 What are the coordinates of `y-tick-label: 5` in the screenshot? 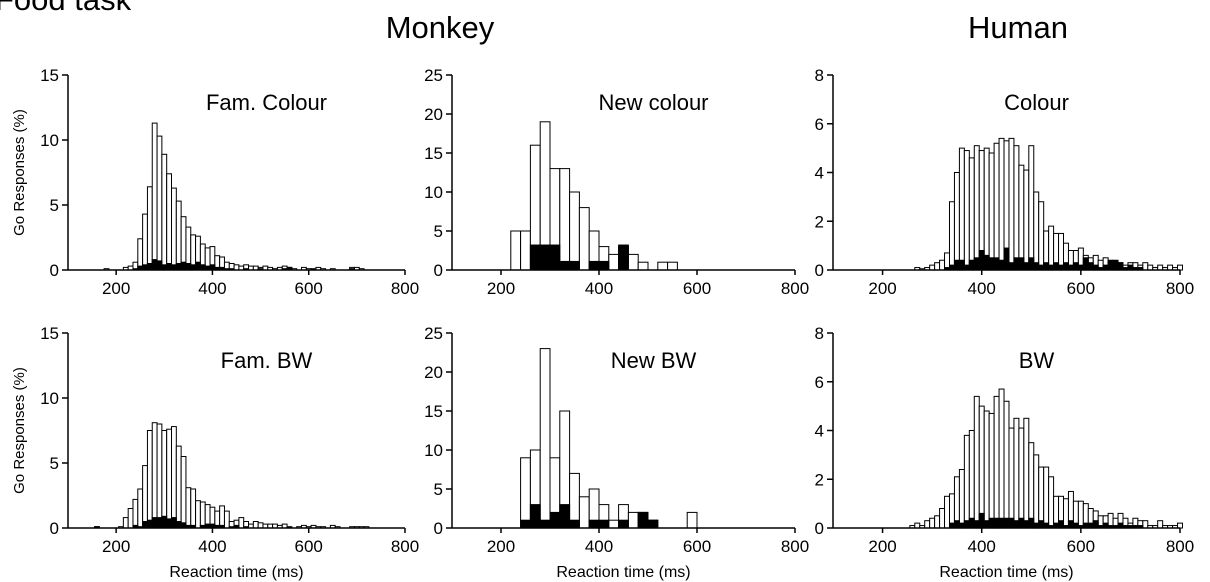 It's located at (438, 231).